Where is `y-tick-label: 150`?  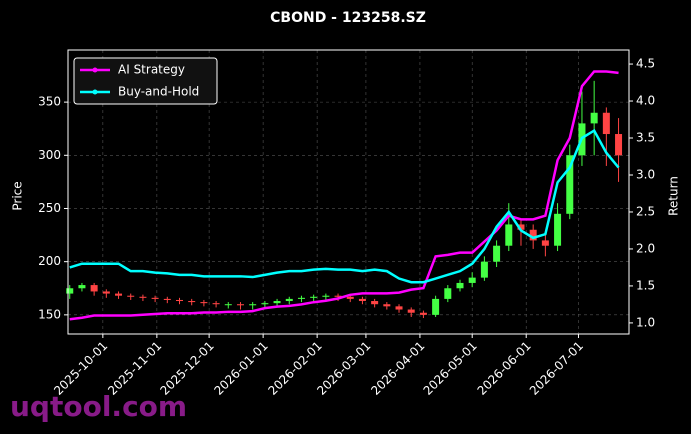
y-tick-label: 150 is located at coordinates (49, 314).